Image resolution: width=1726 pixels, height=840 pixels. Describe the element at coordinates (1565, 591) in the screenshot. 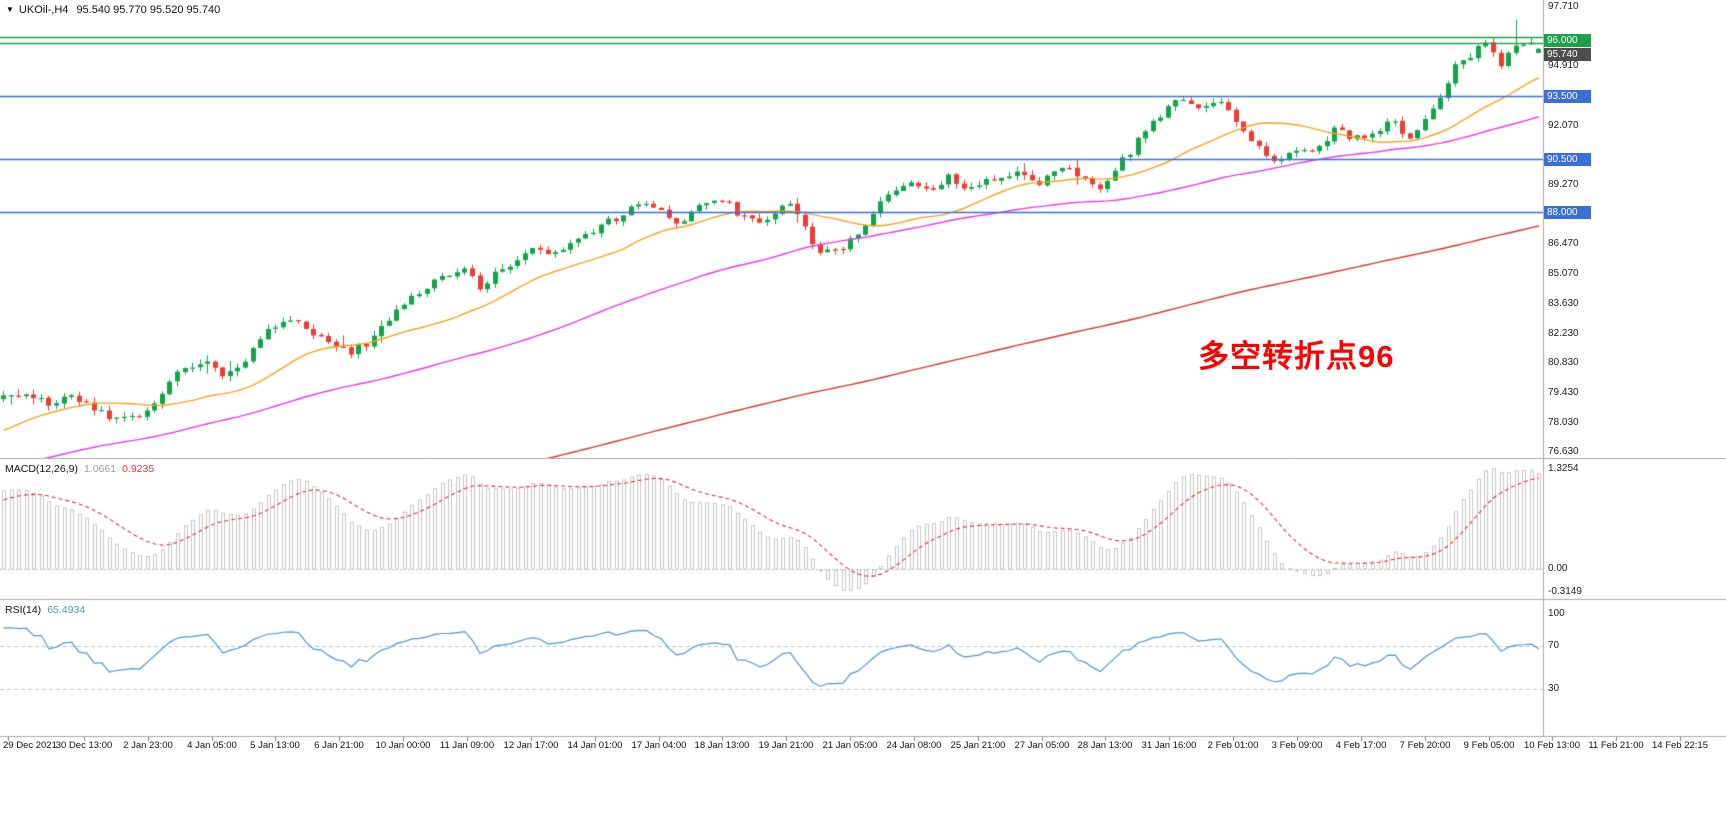

I see `macd-axis-label: -0.3149` at that location.